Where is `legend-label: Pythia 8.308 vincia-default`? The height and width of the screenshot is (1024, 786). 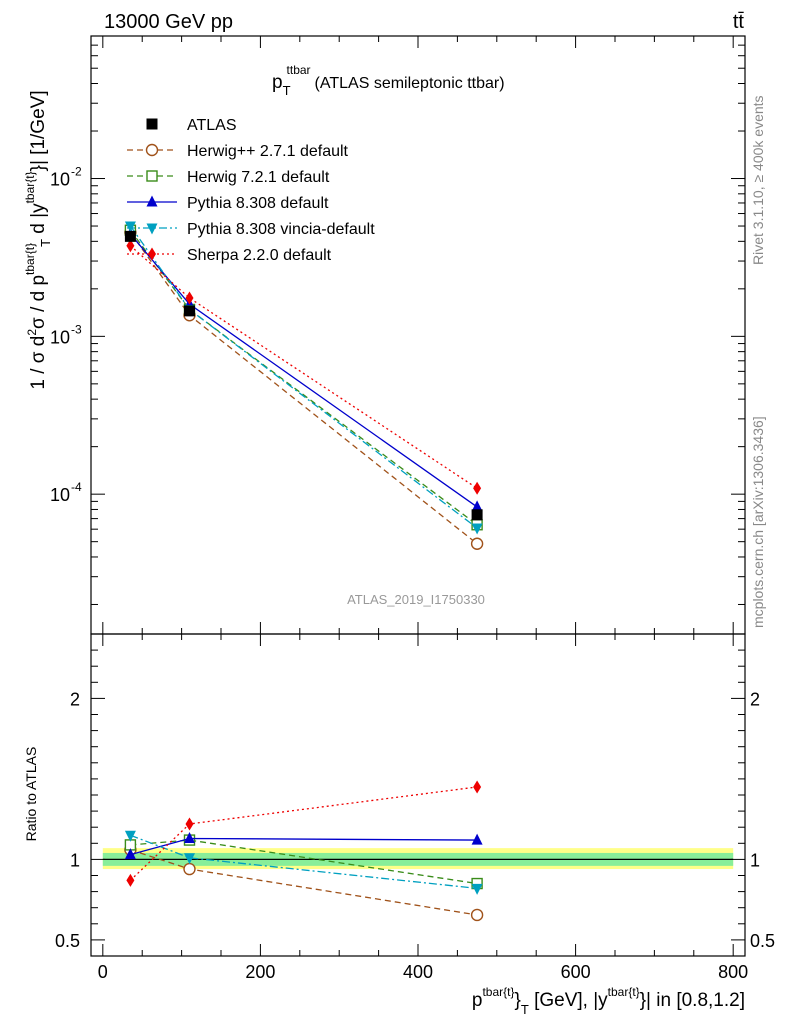
legend-label: Pythia 8.308 vincia-default is located at coordinates (281, 229).